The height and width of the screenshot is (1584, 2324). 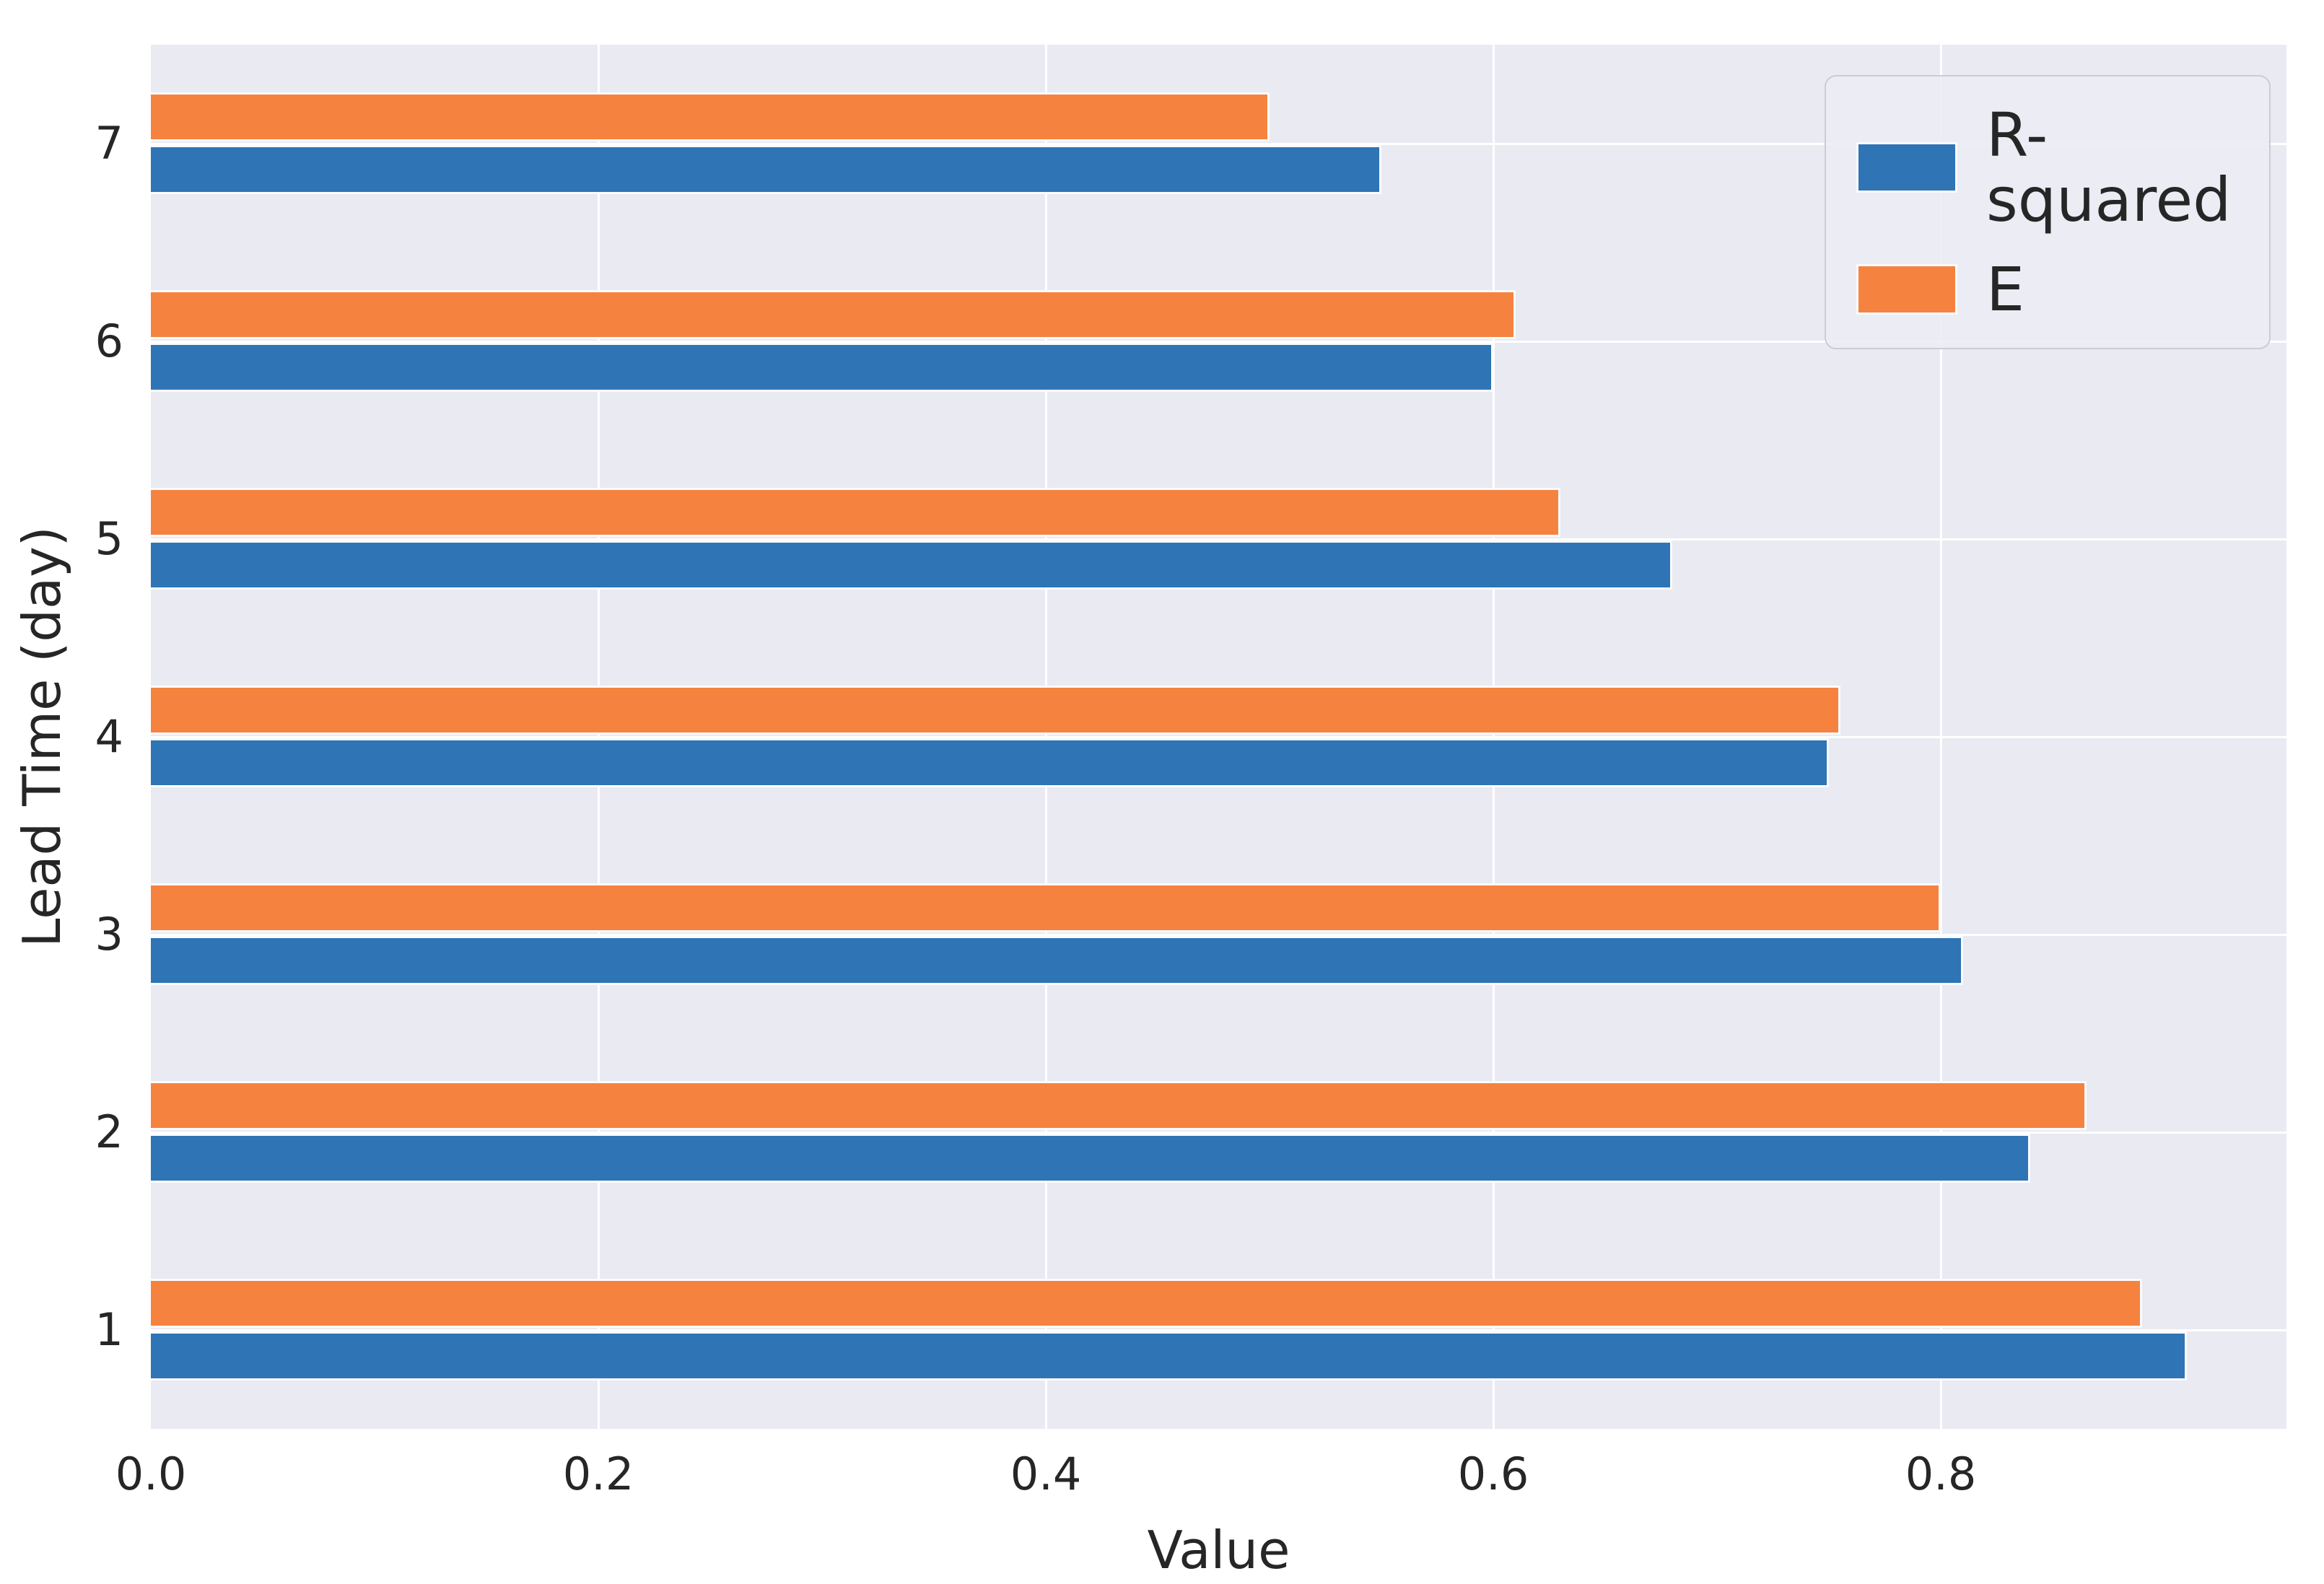 I want to click on x-tick-0.6: 0.6, so click(x=1493, y=1474).